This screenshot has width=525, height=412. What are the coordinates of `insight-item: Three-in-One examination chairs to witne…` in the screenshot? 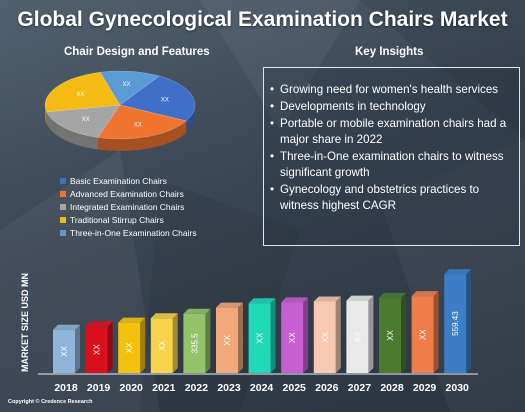 It's located at (392, 165).